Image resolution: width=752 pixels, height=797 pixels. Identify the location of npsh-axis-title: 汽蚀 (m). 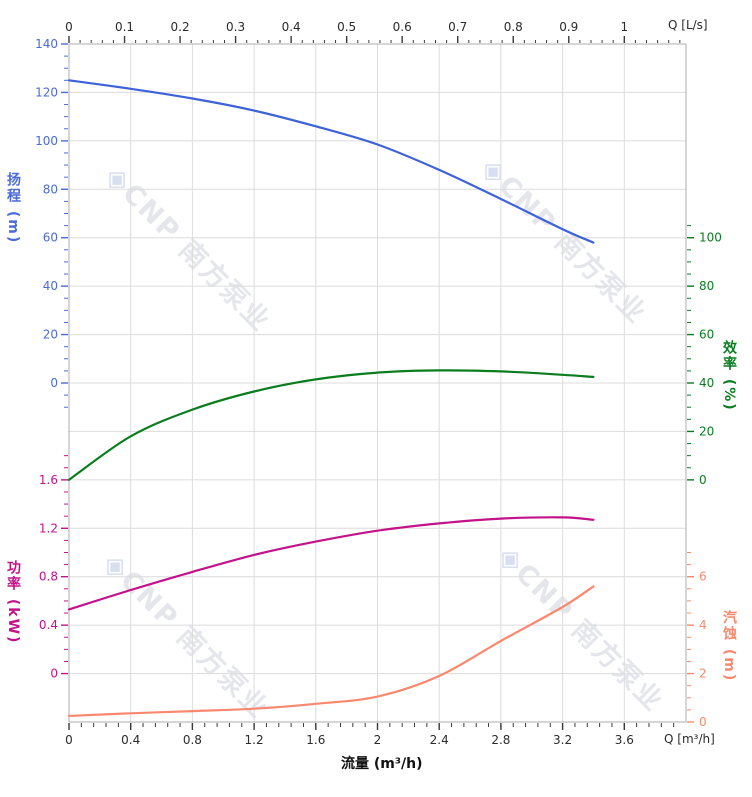
(729, 646).